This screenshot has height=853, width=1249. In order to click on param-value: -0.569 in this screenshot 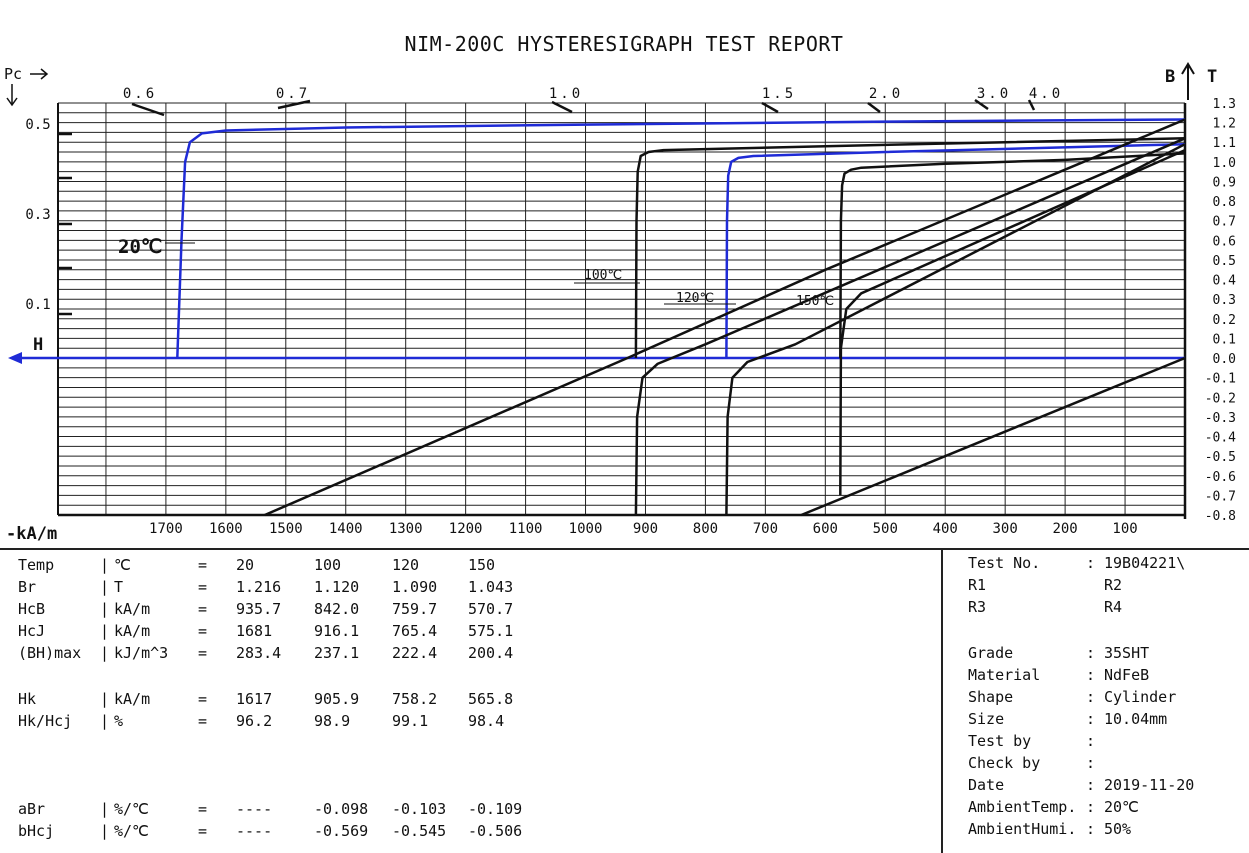, I will do `click(341, 831)`.